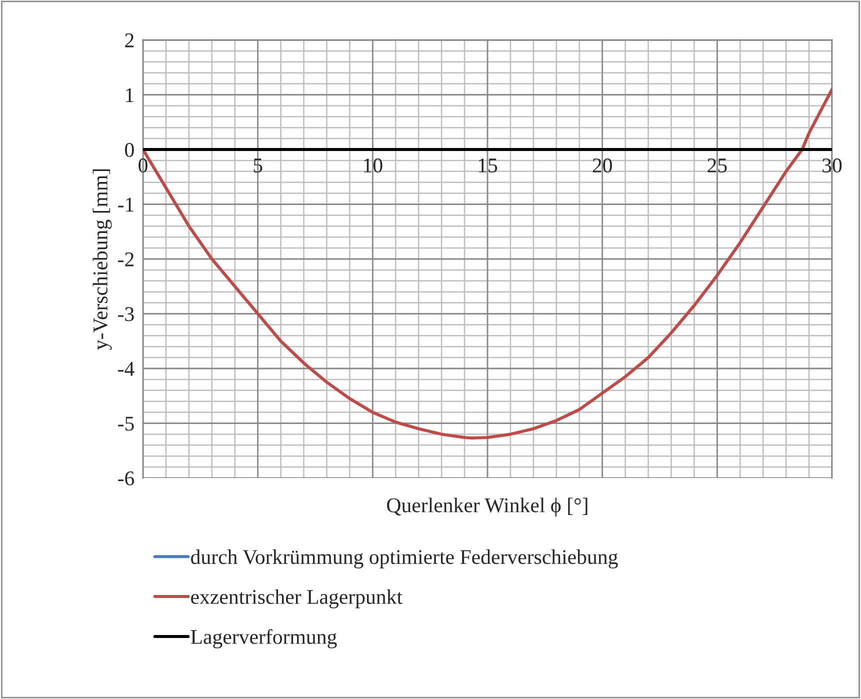 Image resolution: width=861 pixels, height=699 pixels. What do you see at coordinates (130, 95) in the screenshot?
I see `y-tick-label: 1` at bounding box center [130, 95].